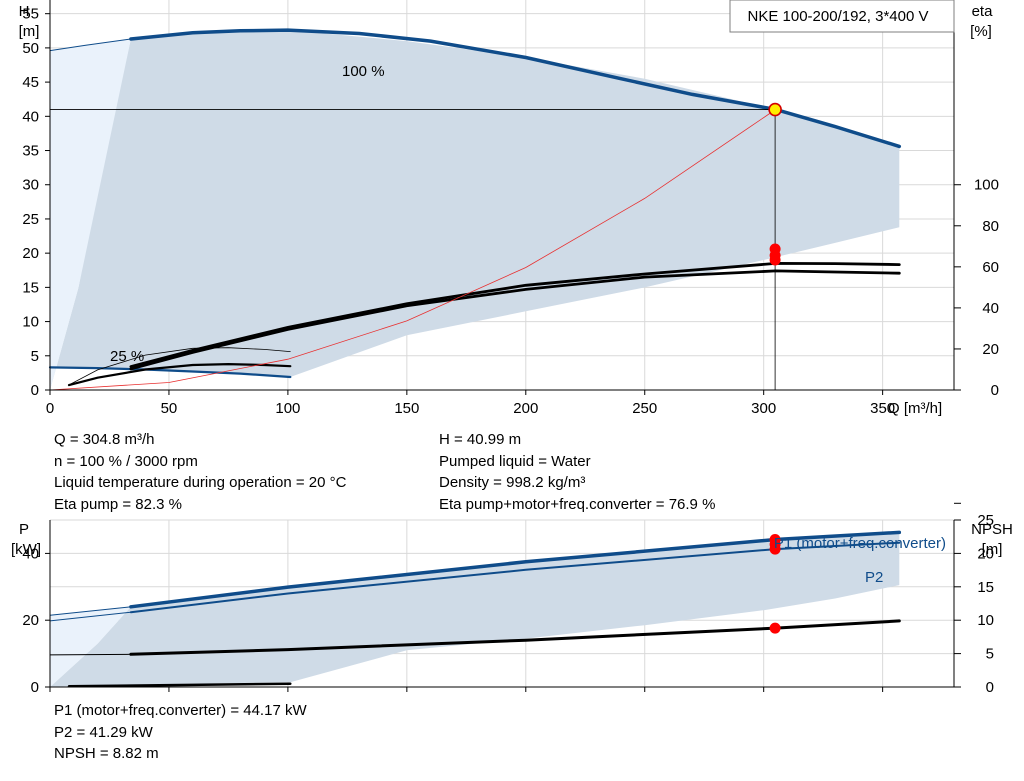 Image resolution: width=1024 pixels, height=781 pixels. What do you see at coordinates (990, 654) in the screenshot?
I see `y-right-tick-label: 5` at bounding box center [990, 654].